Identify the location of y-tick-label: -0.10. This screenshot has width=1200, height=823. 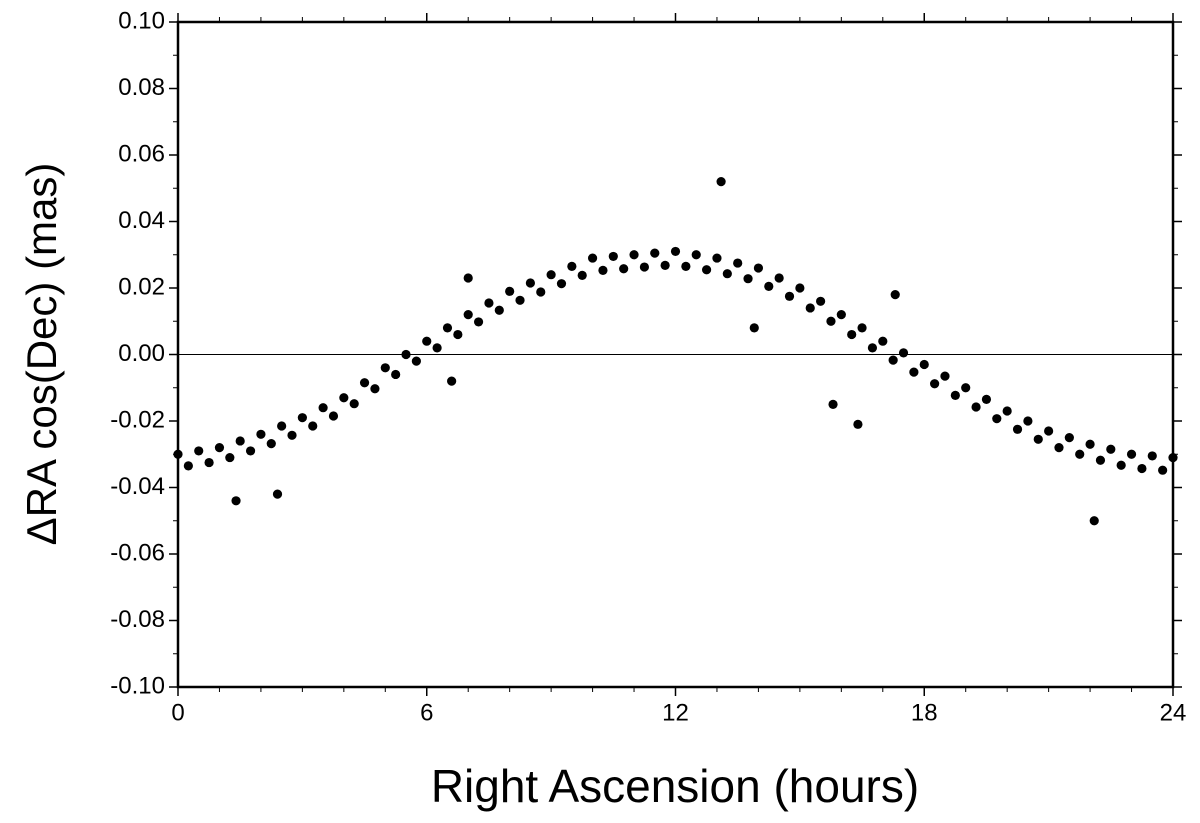
(137, 685).